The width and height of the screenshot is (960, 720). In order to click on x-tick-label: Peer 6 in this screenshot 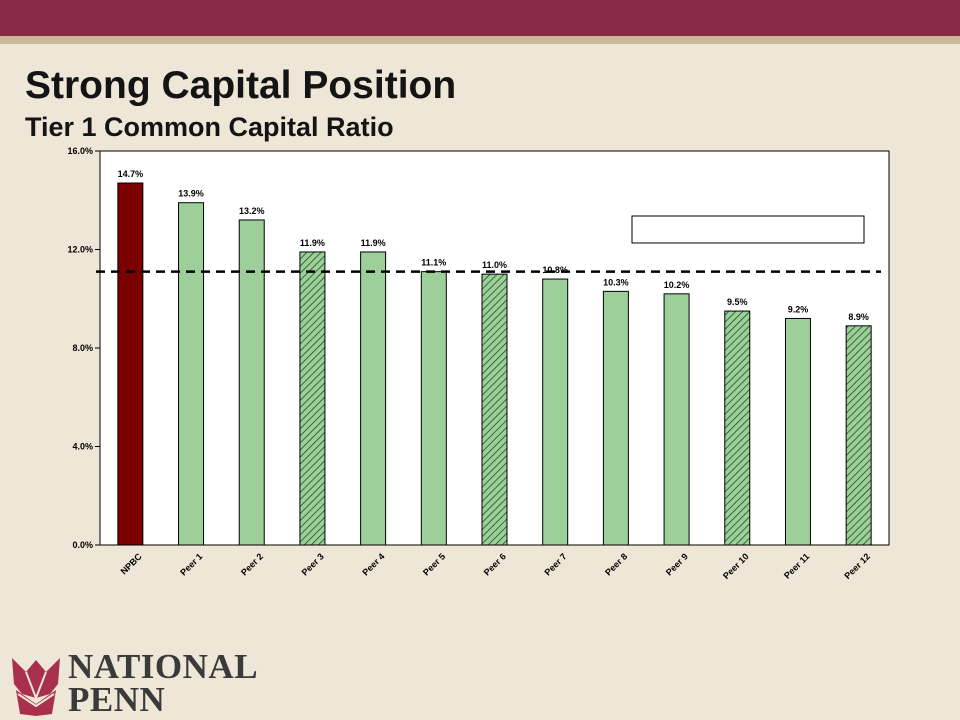, I will do `click(495, 564)`.